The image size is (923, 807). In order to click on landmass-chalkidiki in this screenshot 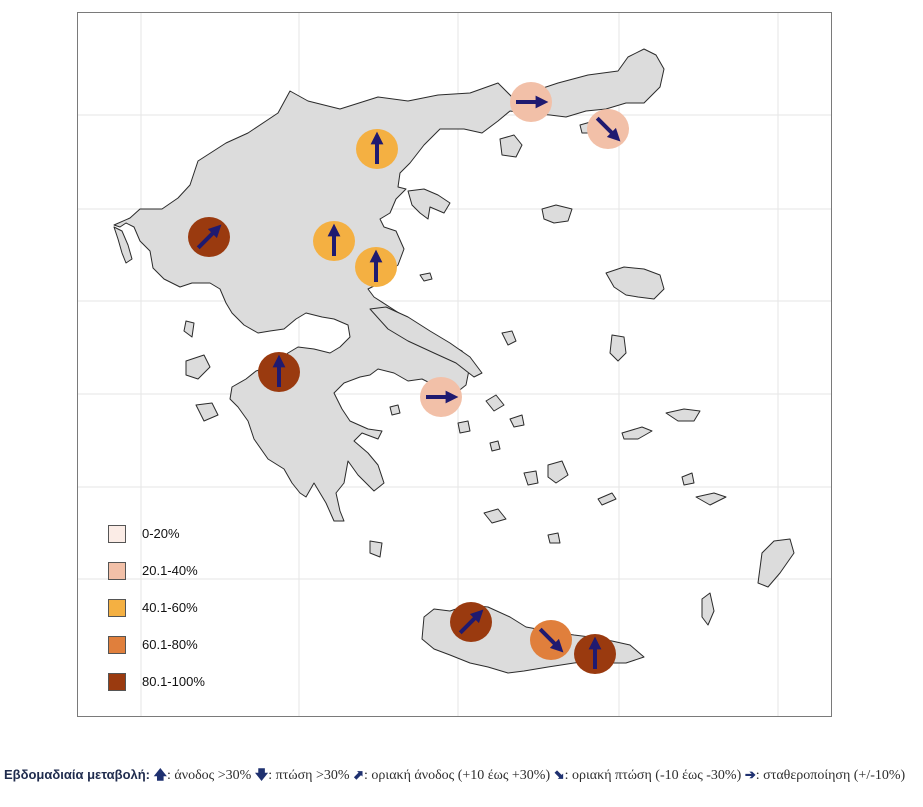, I will do `click(429, 204)`.